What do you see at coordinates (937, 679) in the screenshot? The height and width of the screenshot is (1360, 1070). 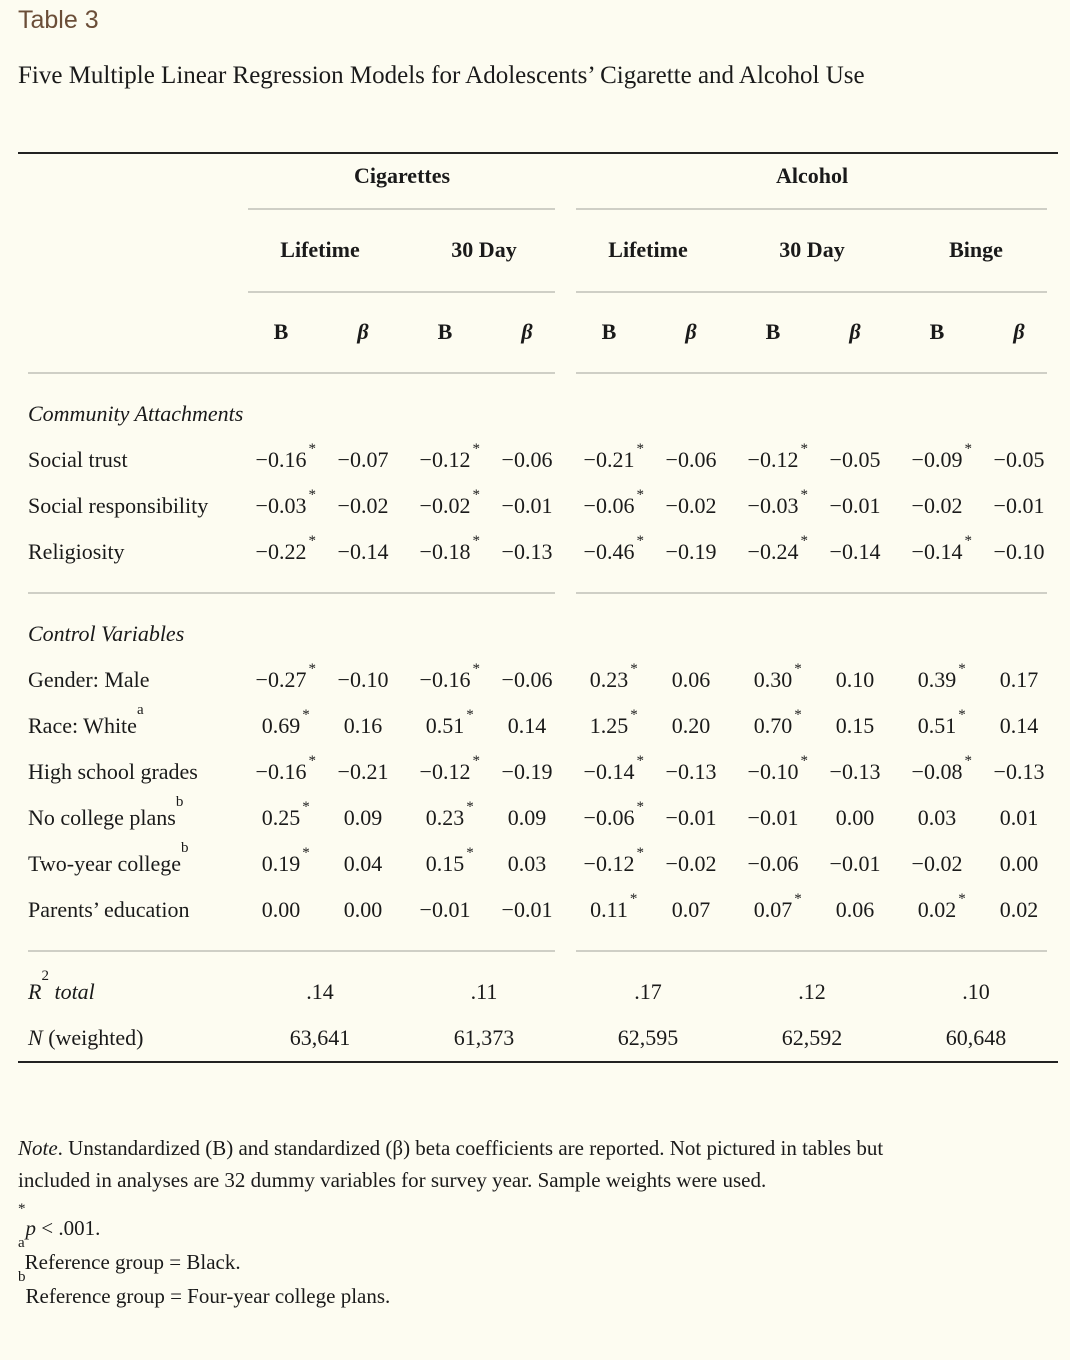 I see `cell-value: 0.39` at bounding box center [937, 679].